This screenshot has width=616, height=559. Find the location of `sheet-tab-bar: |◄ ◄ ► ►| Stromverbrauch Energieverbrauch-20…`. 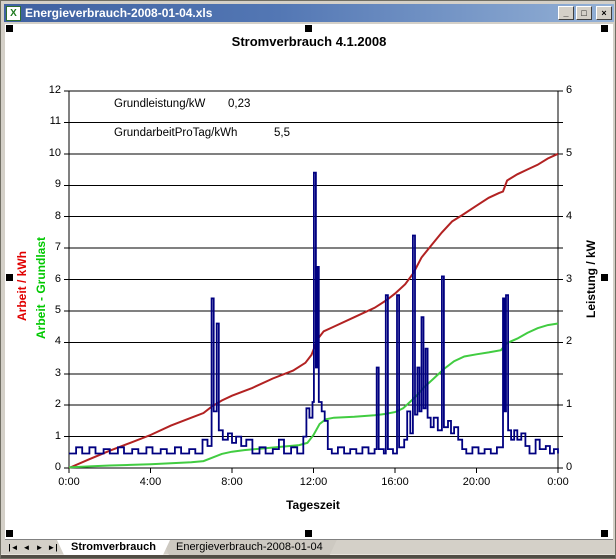

sheet-tab-bar: |◄ ◄ ► ►| Stromverbrauch Energieverbrauch-20… is located at coordinates (309, 546).